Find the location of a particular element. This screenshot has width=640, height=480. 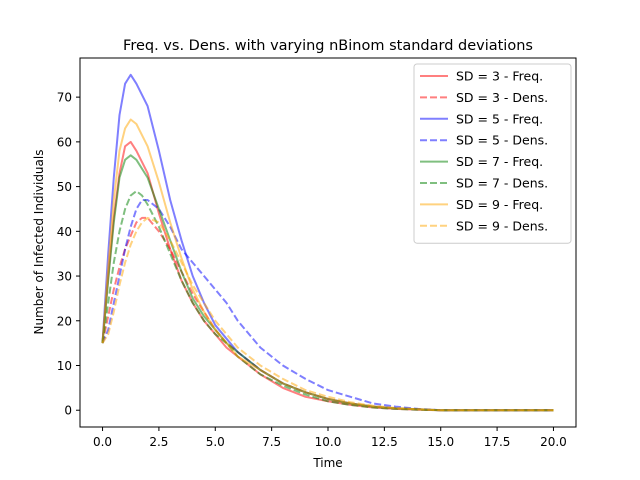

legend-entry-label: SD = 7 - Freq. is located at coordinates (499, 161).